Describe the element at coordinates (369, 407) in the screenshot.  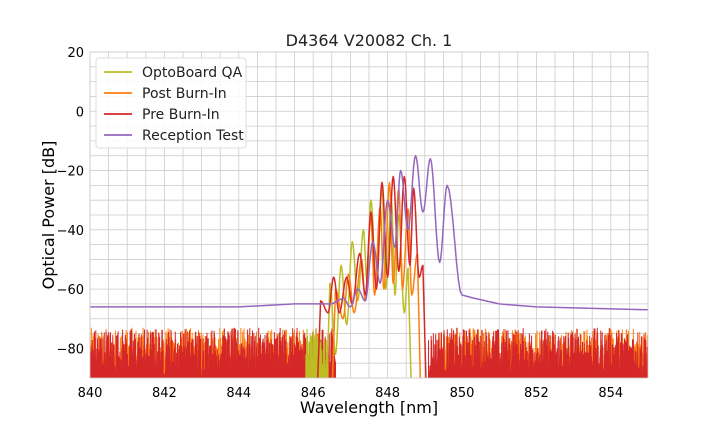
I see `x-axis-label: Wavelength [nm]` at that location.